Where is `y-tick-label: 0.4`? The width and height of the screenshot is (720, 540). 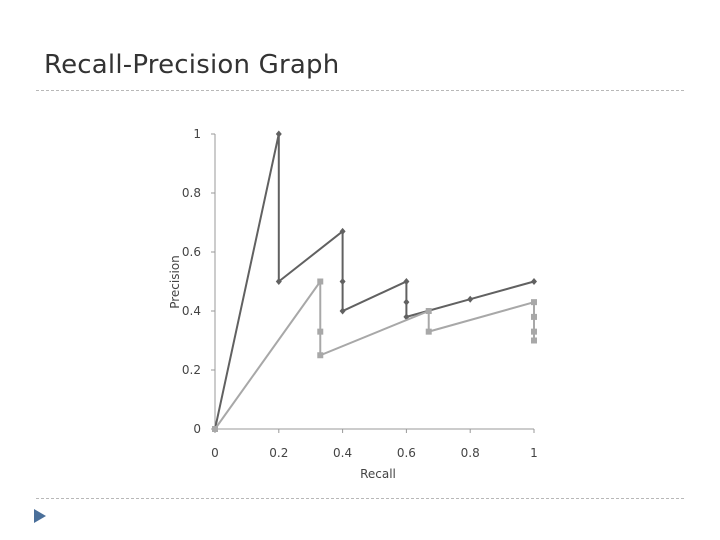 y-tick-label: 0.4 is located at coordinates (191, 311).